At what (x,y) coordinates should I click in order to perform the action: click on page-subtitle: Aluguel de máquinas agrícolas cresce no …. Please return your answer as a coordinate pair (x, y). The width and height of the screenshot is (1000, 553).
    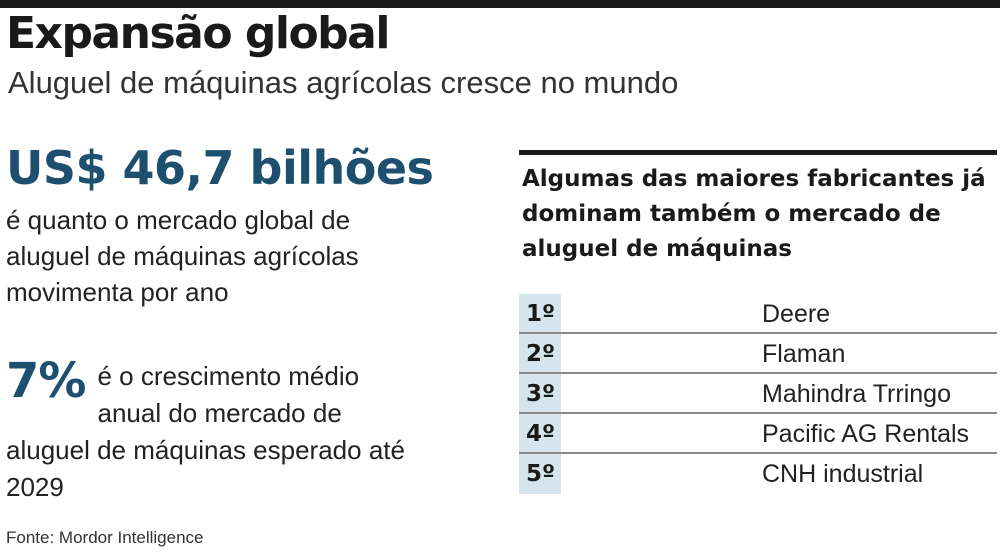
    Looking at the image, I should click on (343, 82).